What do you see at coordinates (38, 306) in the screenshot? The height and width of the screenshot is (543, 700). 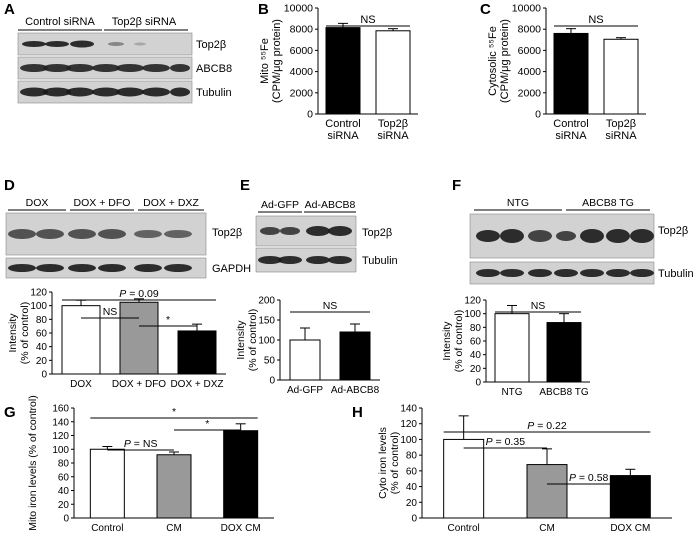 I see `chart-d-y-tick-label: 100` at bounding box center [38, 306].